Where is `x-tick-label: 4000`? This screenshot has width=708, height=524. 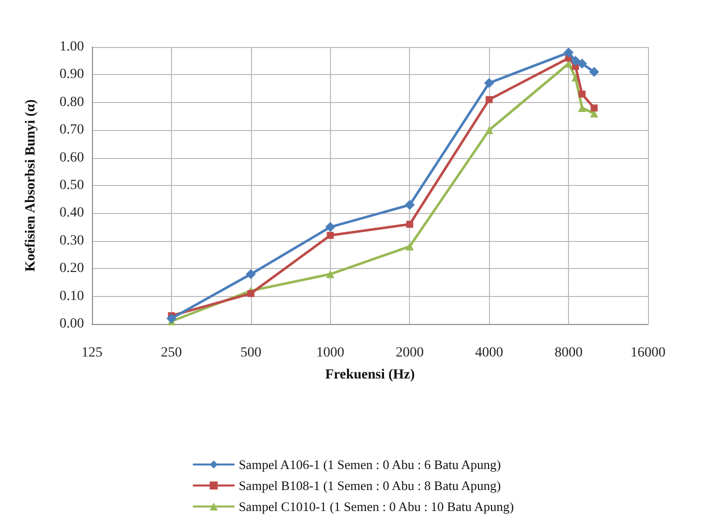 x-tick-label: 4000 is located at coordinates (489, 353).